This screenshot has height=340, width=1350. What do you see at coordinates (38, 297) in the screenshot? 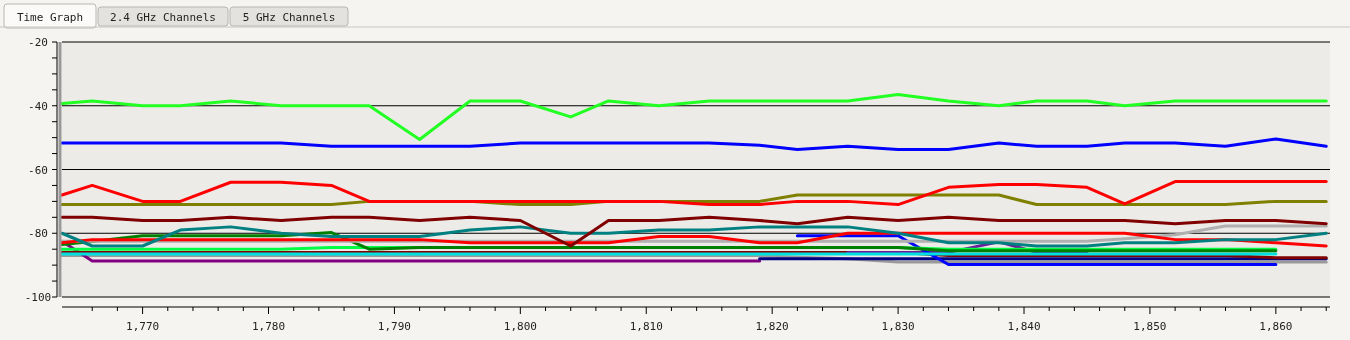
I see `y-tick-label: -100` at bounding box center [38, 297].